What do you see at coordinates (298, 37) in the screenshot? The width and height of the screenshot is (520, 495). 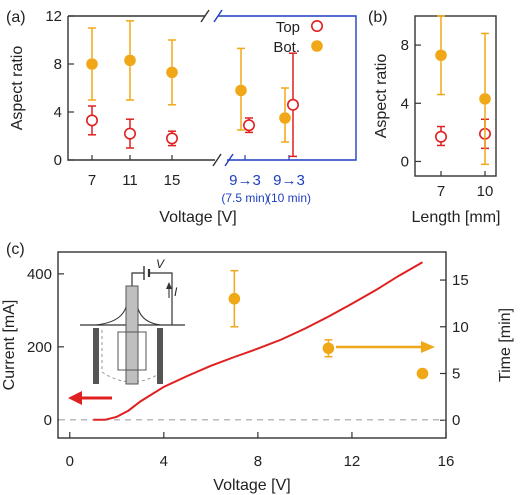 I see `panel-a-legend: Top Bot.` at bounding box center [298, 37].